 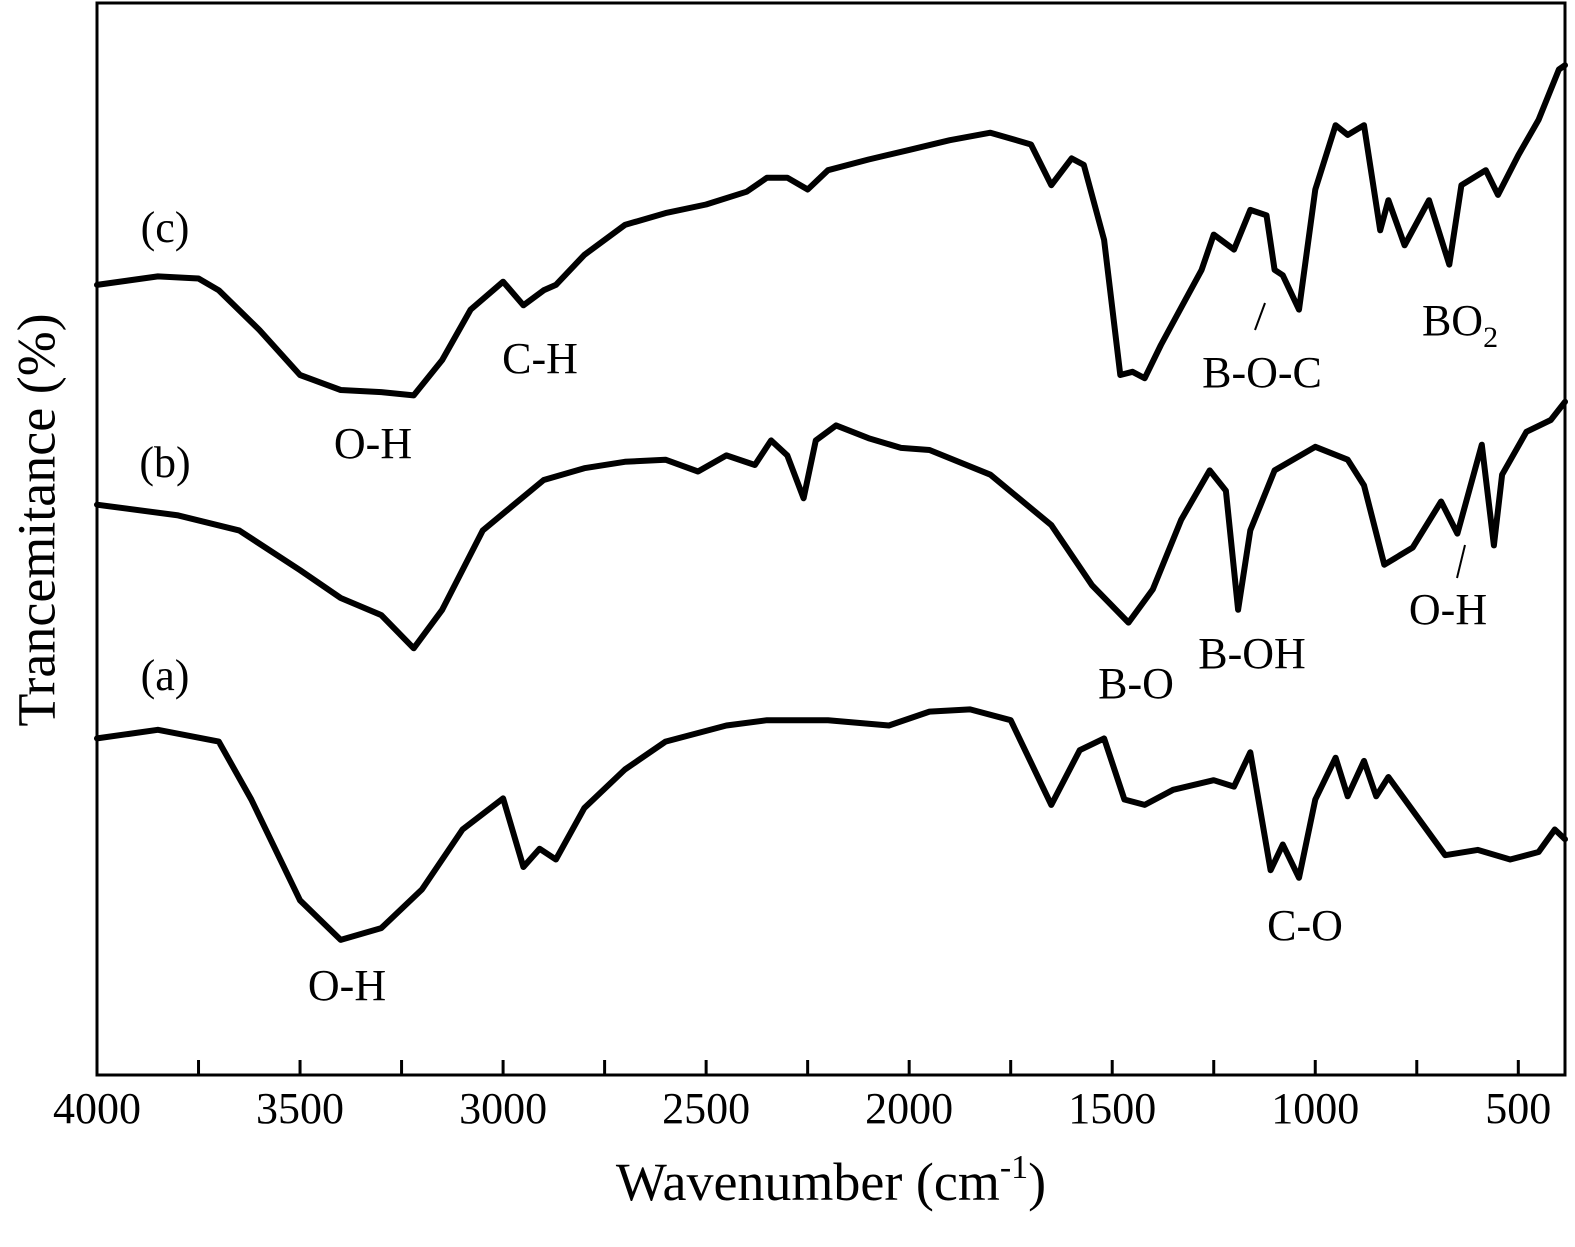 I want to click on x-tick-label: 1000, so click(x=1315, y=1108).